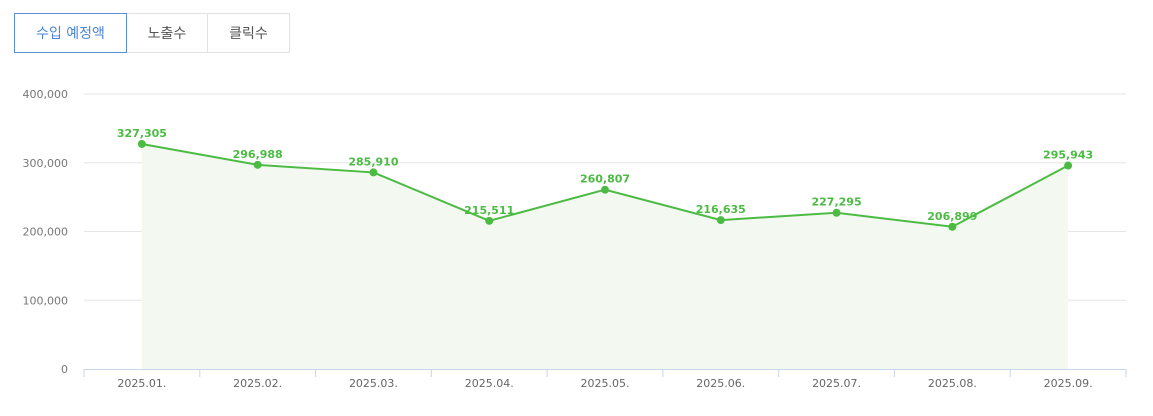  I want to click on data-label: 296,988, so click(258, 154).